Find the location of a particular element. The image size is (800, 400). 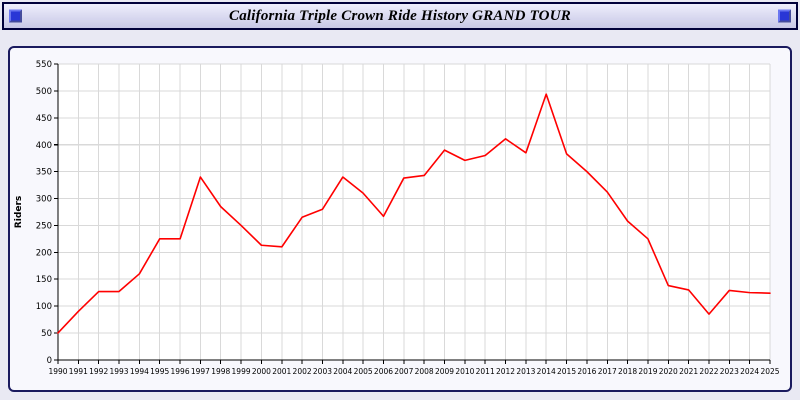

svg-text: 250 is located at coordinates (44, 226).